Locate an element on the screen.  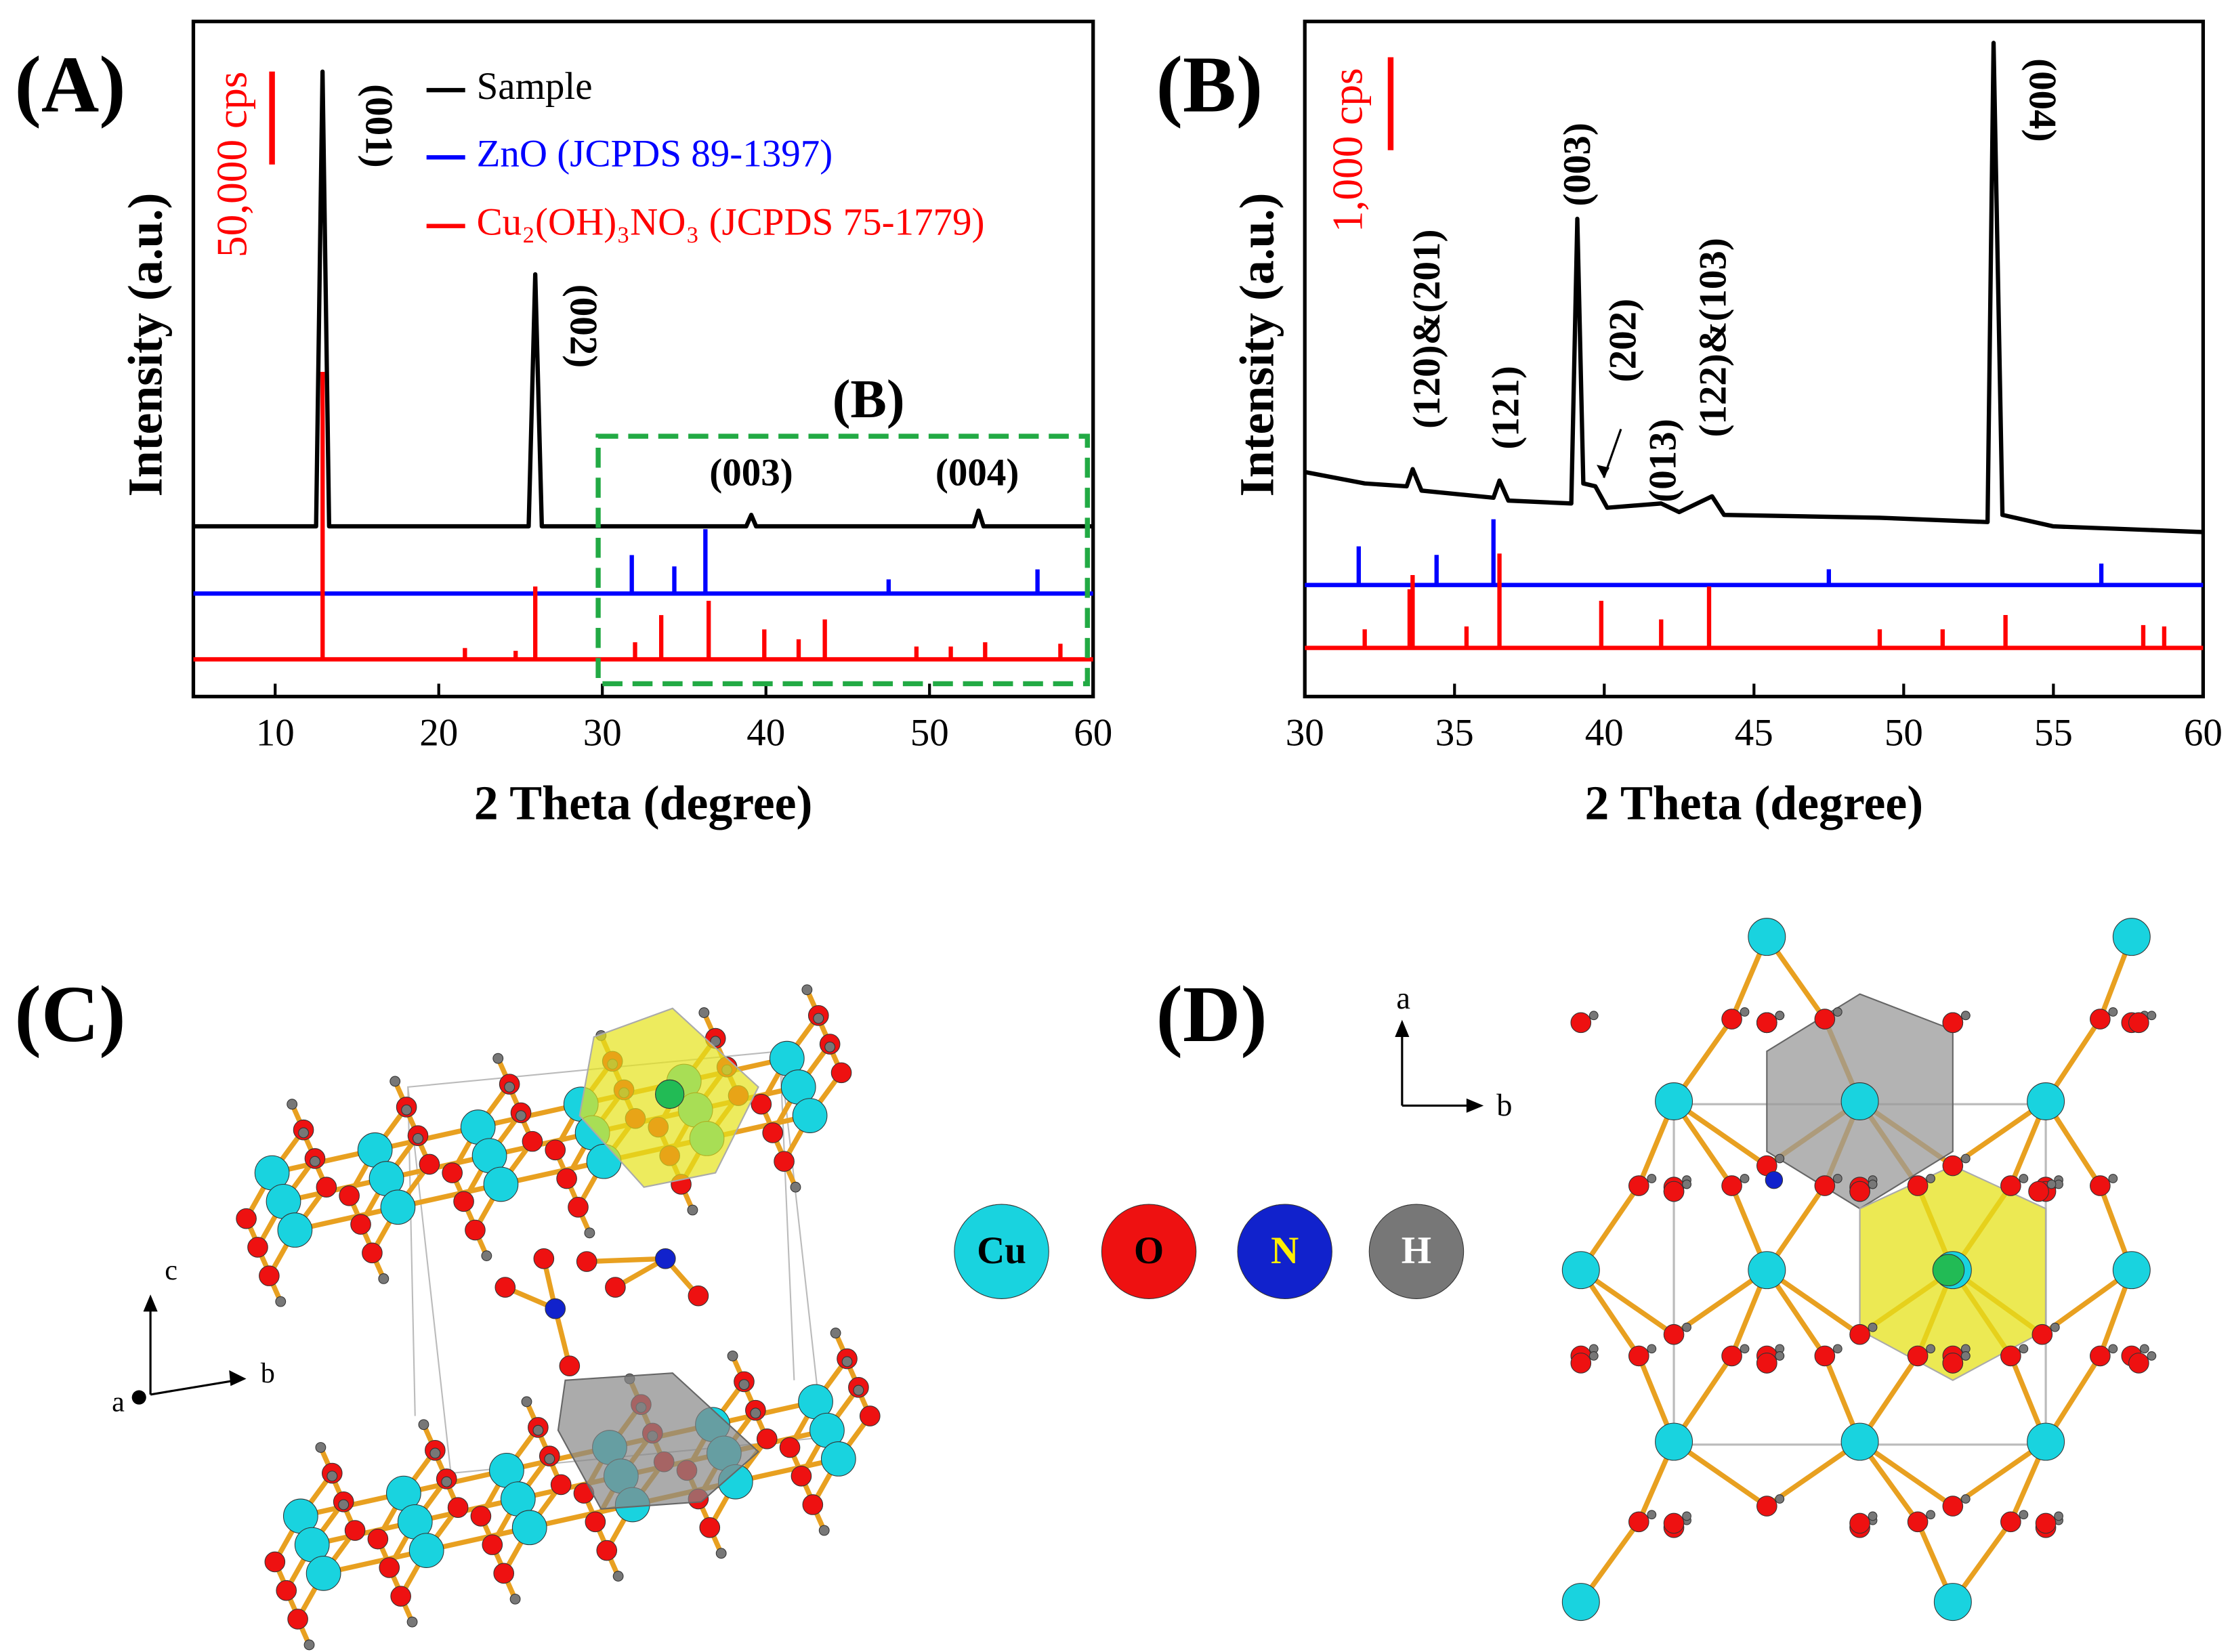
x-tick-label: 50 is located at coordinates (929, 734).